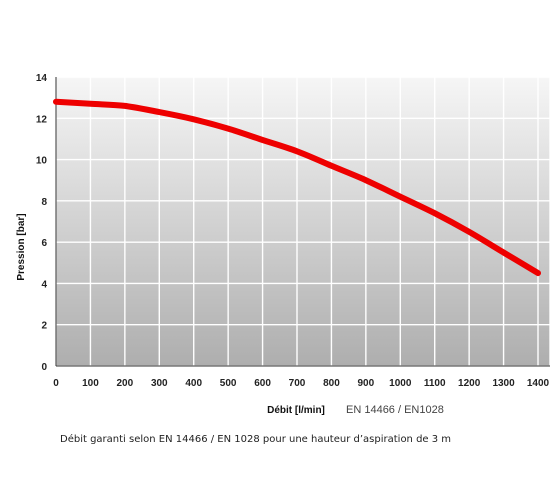 The width and height of the screenshot is (560, 500). Describe the element at coordinates (125, 383) in the screenshot. I see `x-tick-label: 200` at that location.